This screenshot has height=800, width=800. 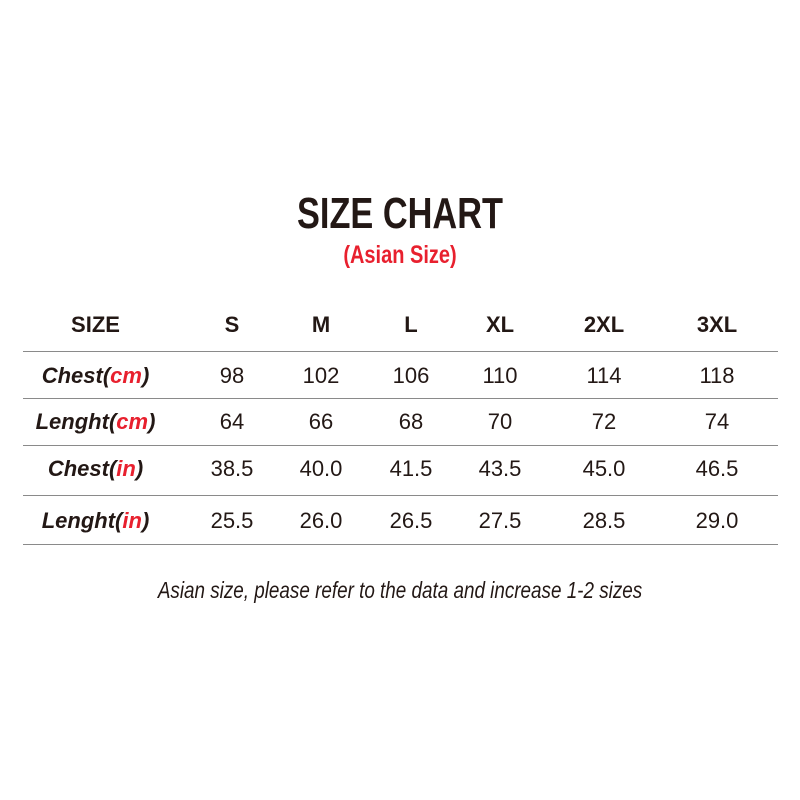 I want to click on table-cell: 29.0, so click(x=717, y=520).